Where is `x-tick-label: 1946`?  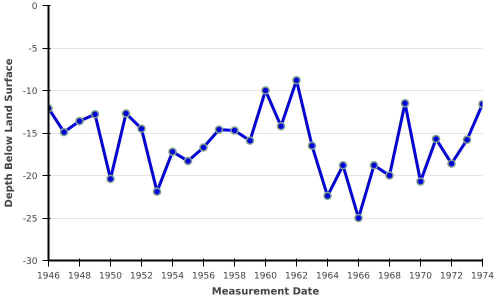
x-tick-label: 1946 is located at coordinates (48, 277).